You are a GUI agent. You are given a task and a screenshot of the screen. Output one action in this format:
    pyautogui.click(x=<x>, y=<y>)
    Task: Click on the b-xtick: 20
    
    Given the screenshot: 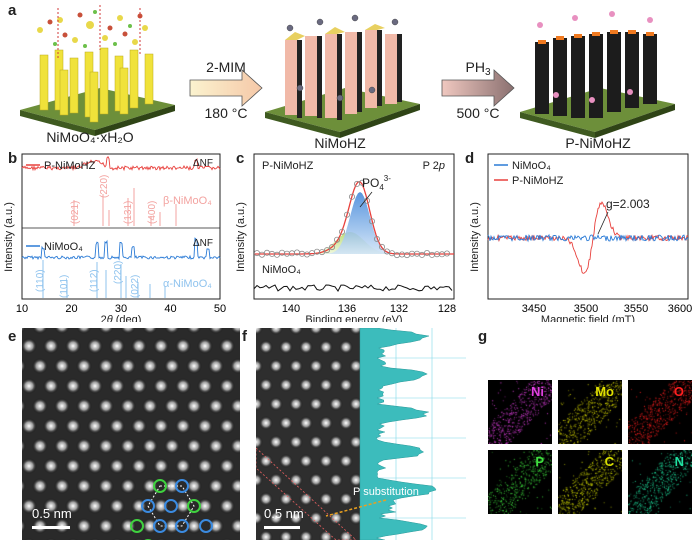 What is the action you would take?
    pyautogui.click(x=71, y=309)
    